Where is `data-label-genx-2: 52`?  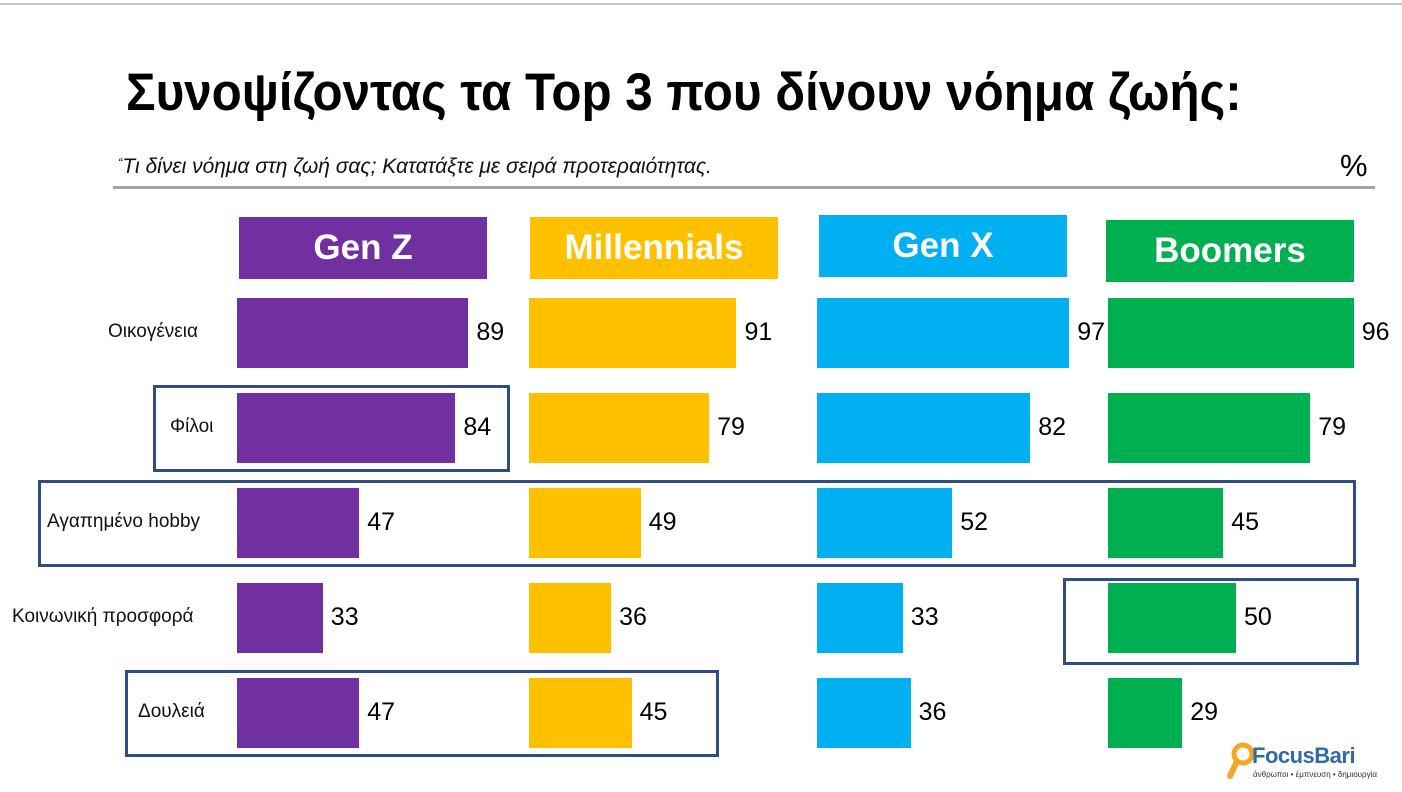 data-label-genx-2: 52 is located at coordinates (974, 522).